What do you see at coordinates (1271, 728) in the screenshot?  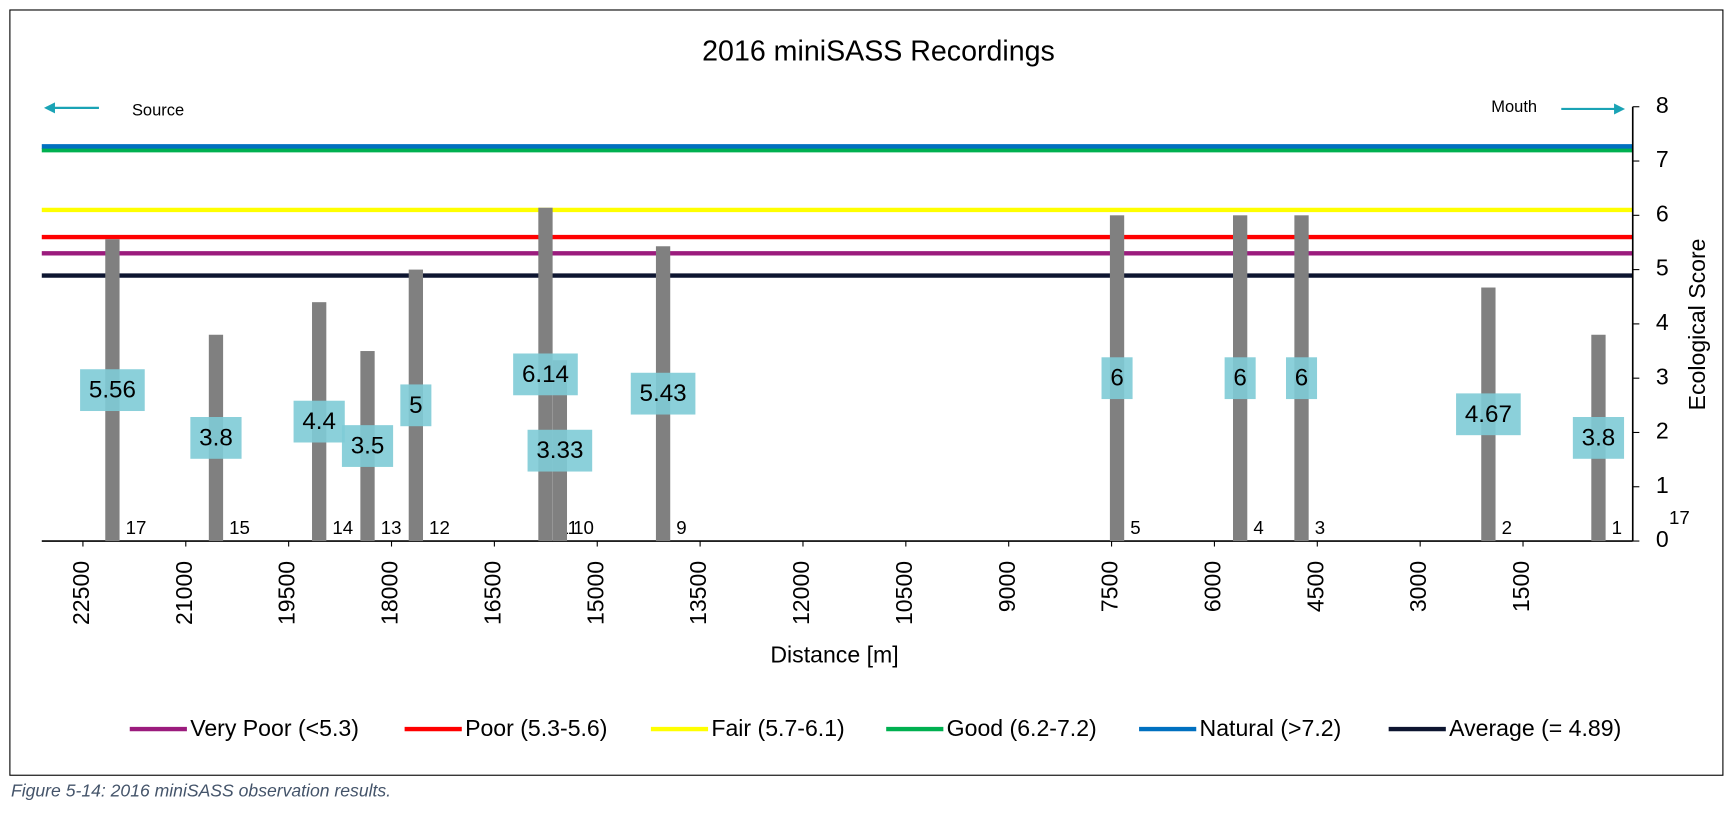 I see `legend-label: Natural (>7.2)` at bounding box center [1271, 728].